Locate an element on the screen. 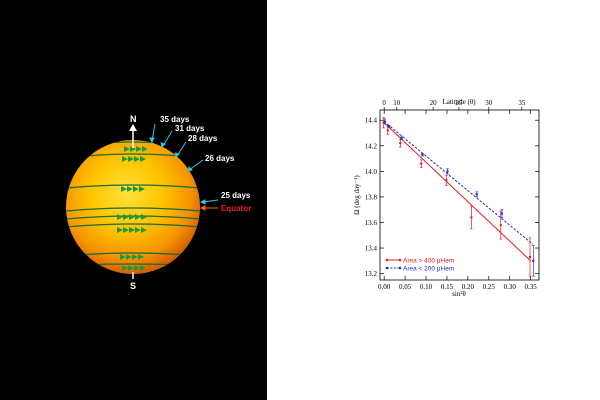  x-tick-label: 0.15 is located at coordinates (447, 287).